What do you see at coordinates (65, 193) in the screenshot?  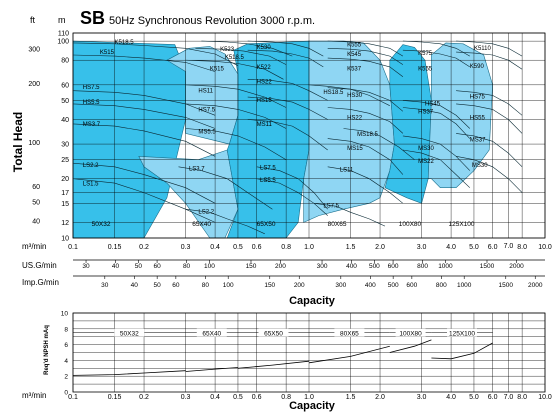 I see `y-m-tick-label: 17` at bounding box center [65, 193].